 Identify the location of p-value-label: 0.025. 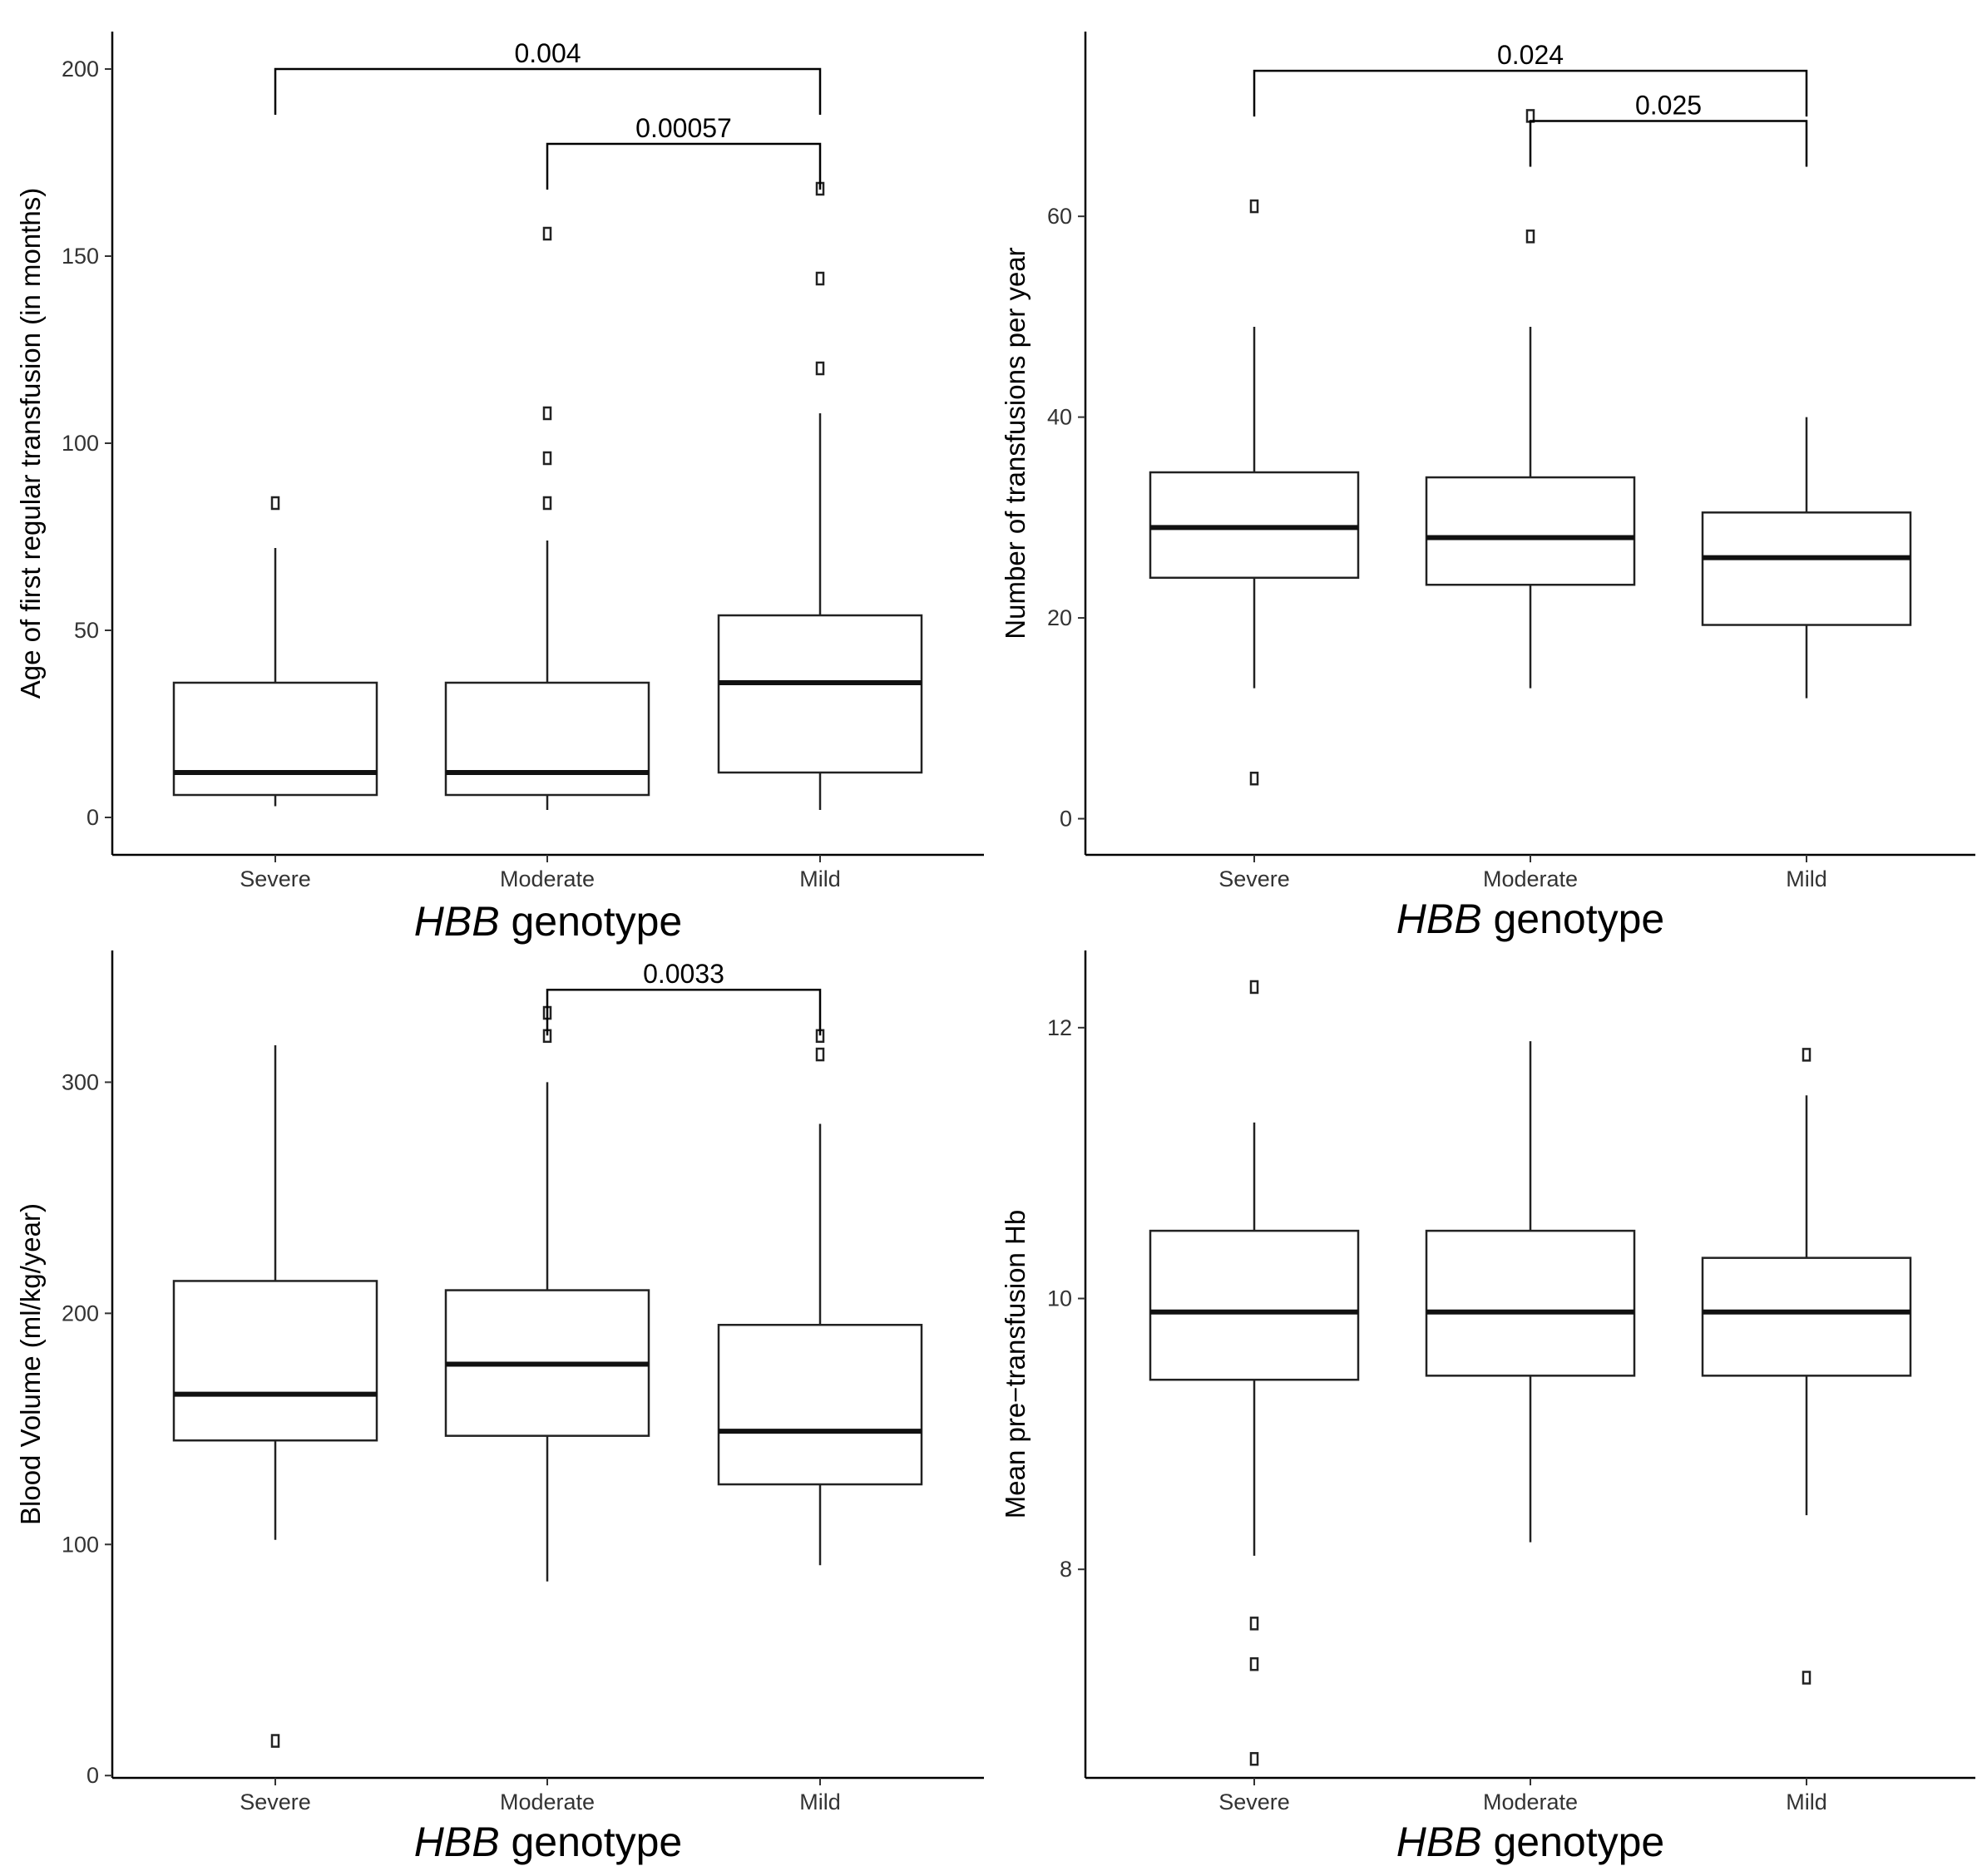
(1668, 105).